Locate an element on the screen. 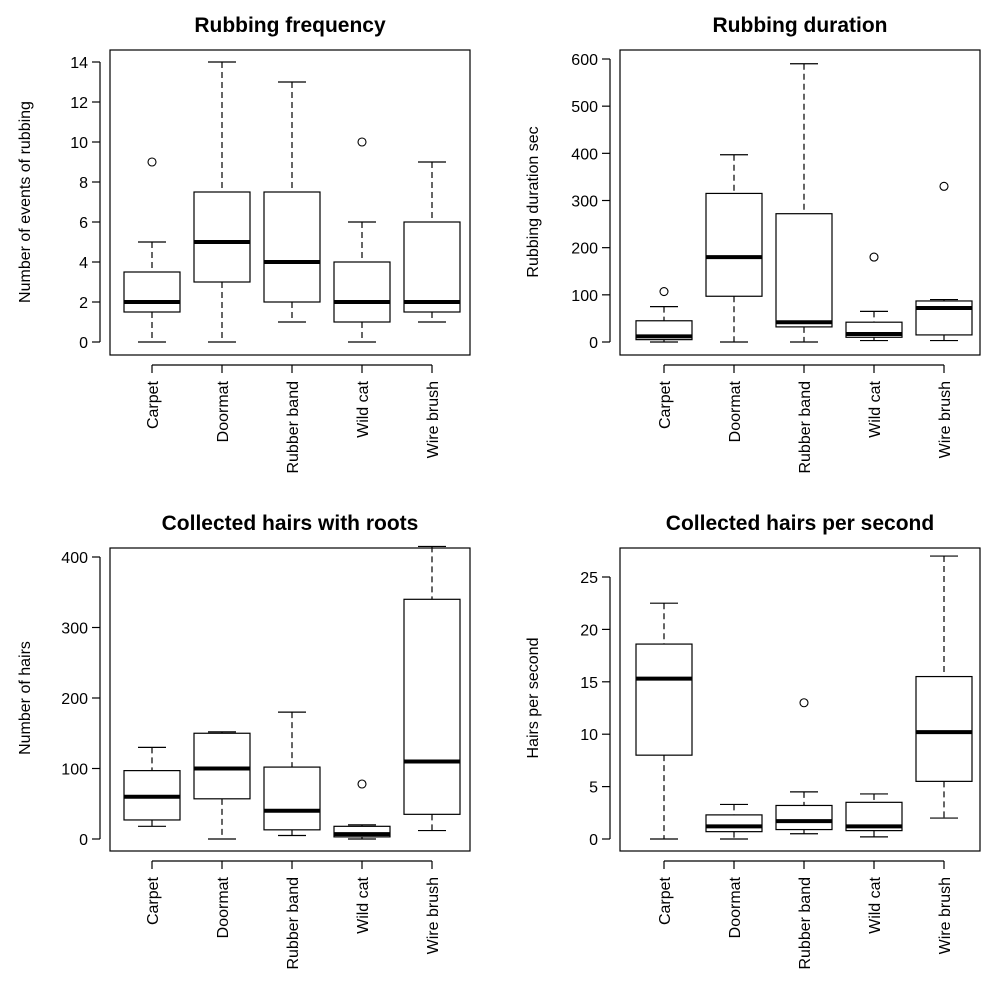 The image size is (992, 983). y-tick-label: 2 is located at coordinates (83, 303).